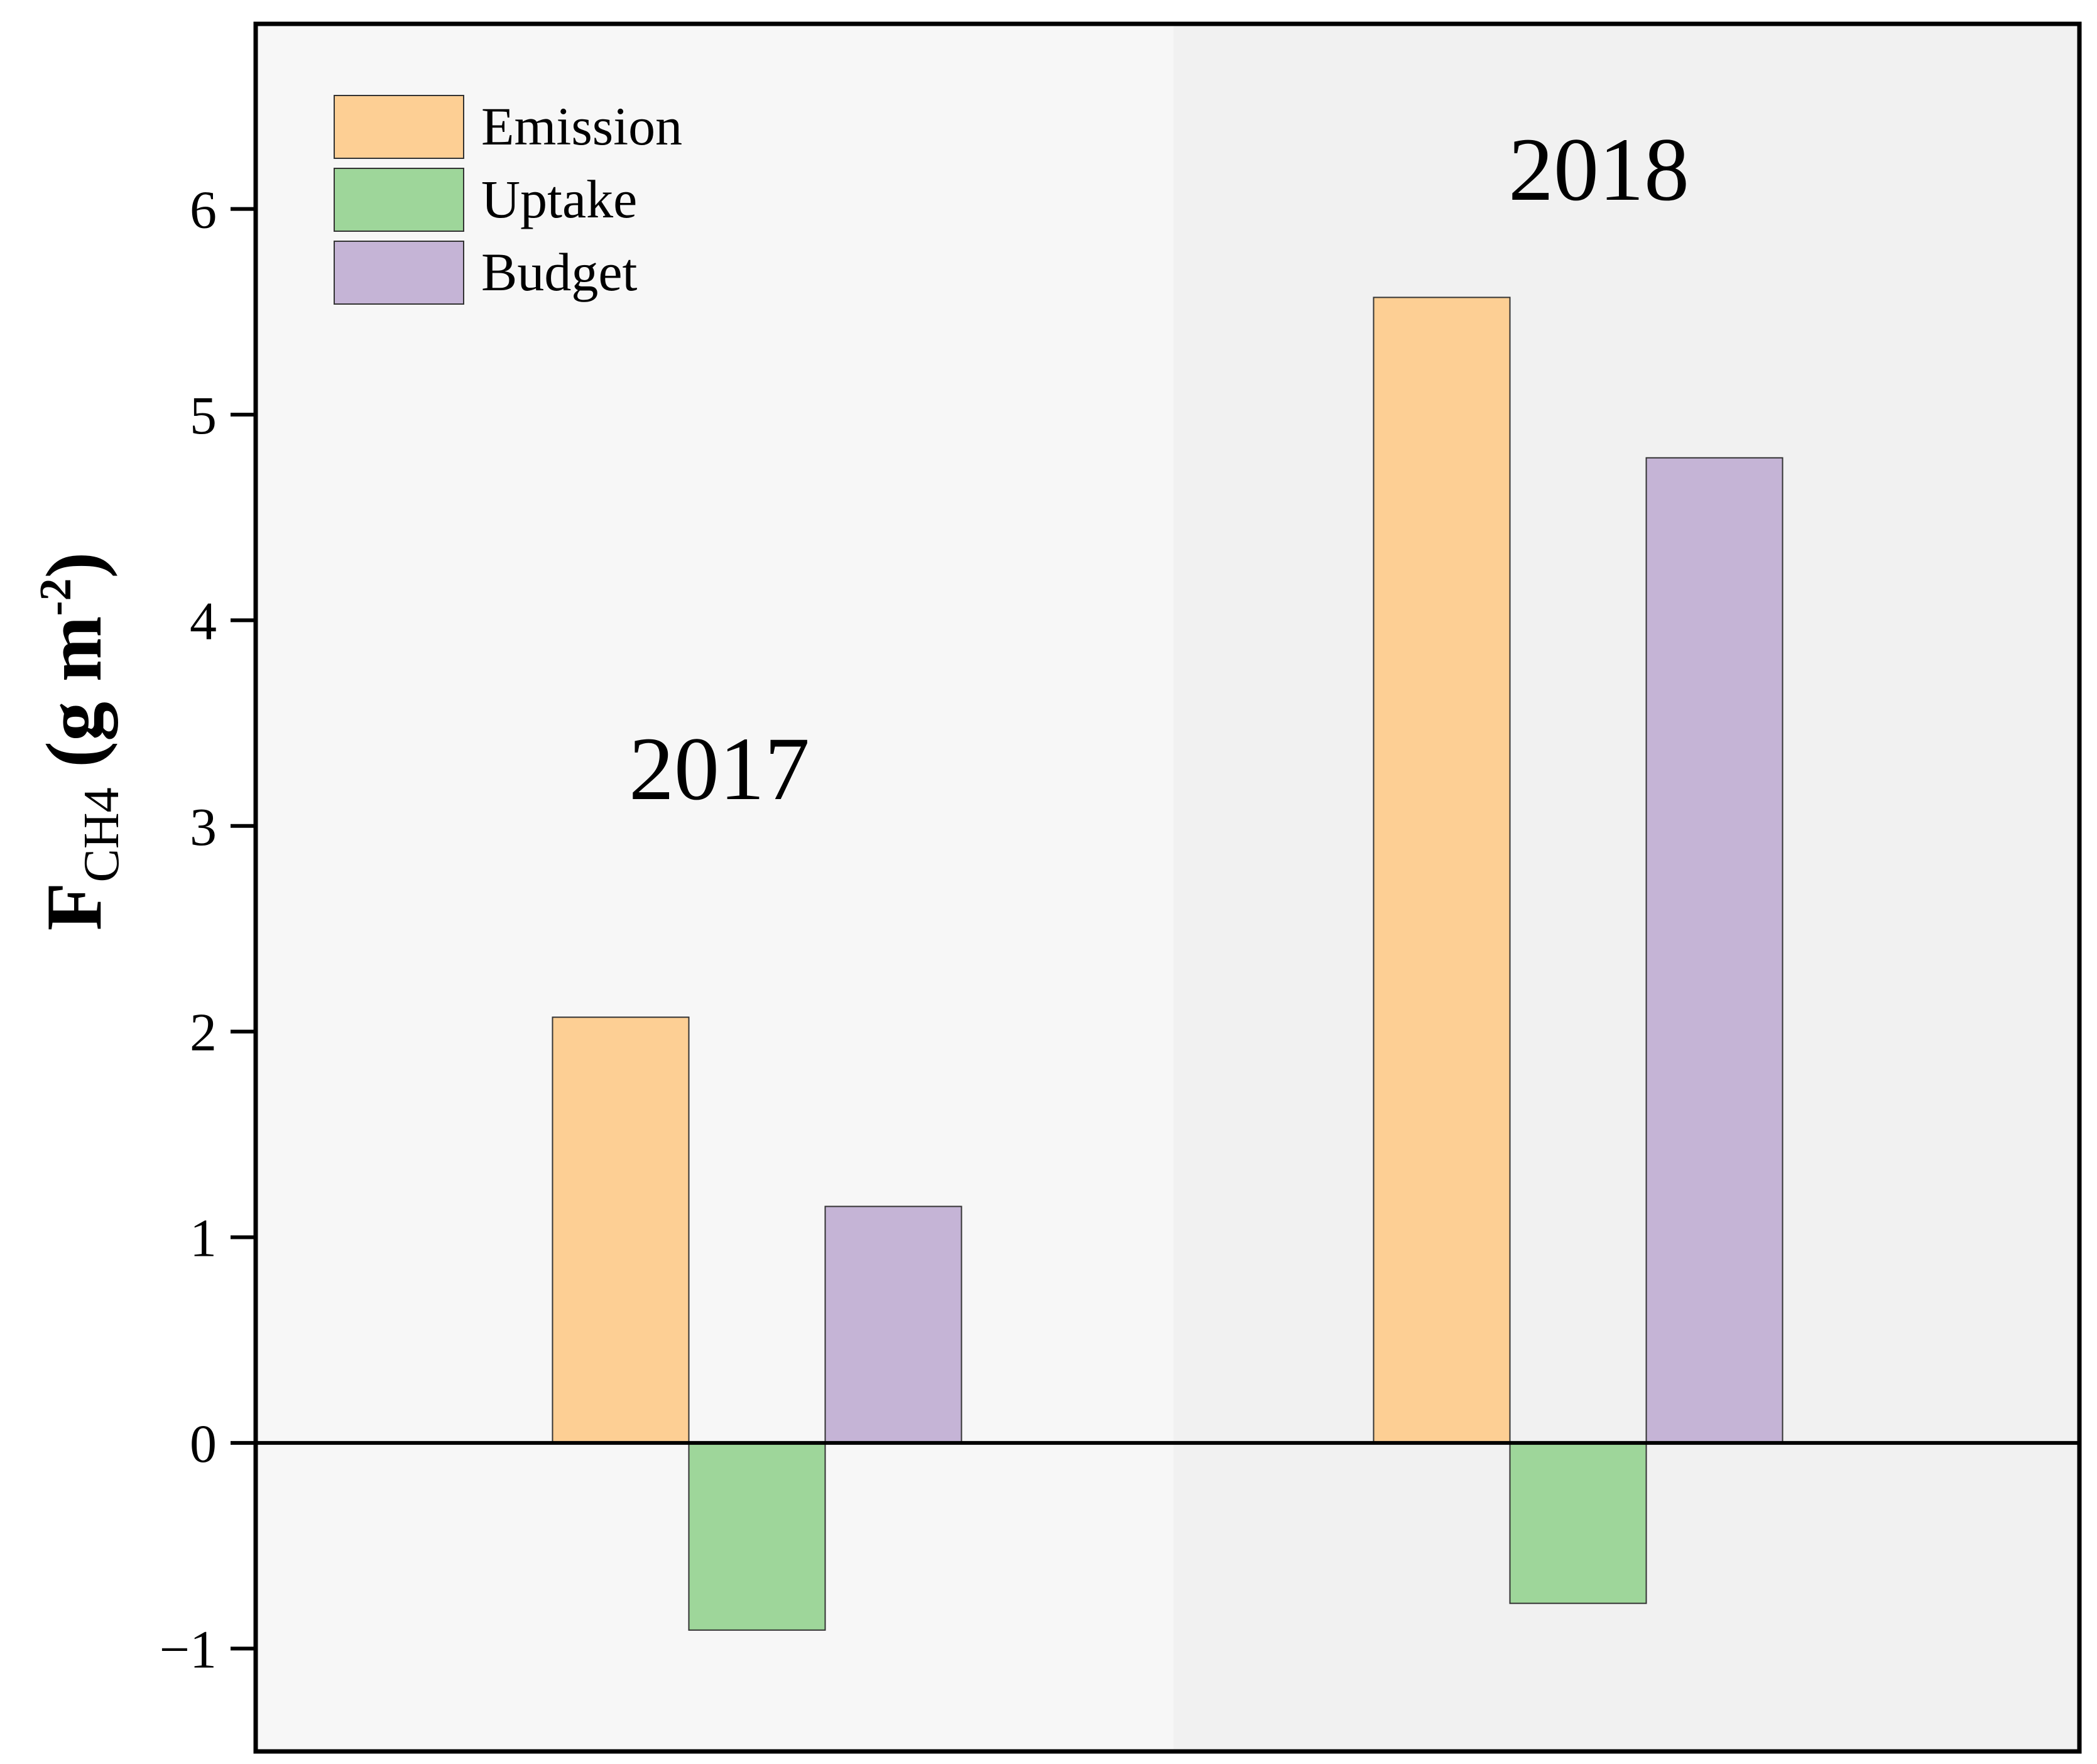 Image resolution: width=2097 pixels, height=1764 pixels. Describe the element at coordinates (101, 834) in the screenshot. I see `y-axis-label-sub: CH4` at that location.